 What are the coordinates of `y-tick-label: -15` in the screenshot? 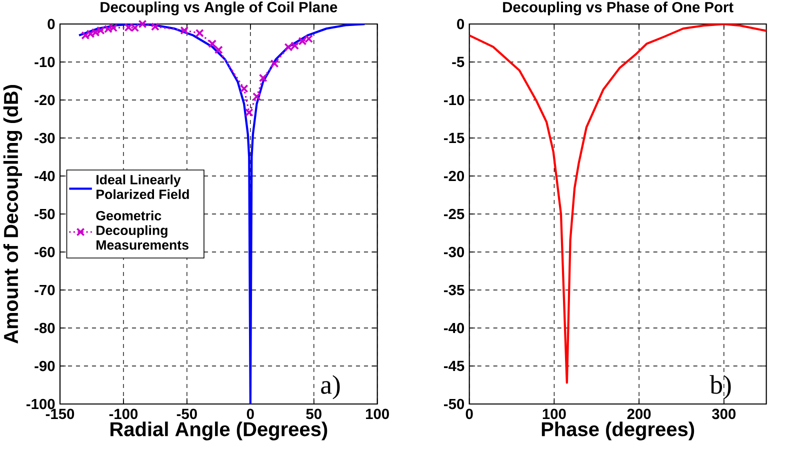 It's located at (454, 138).